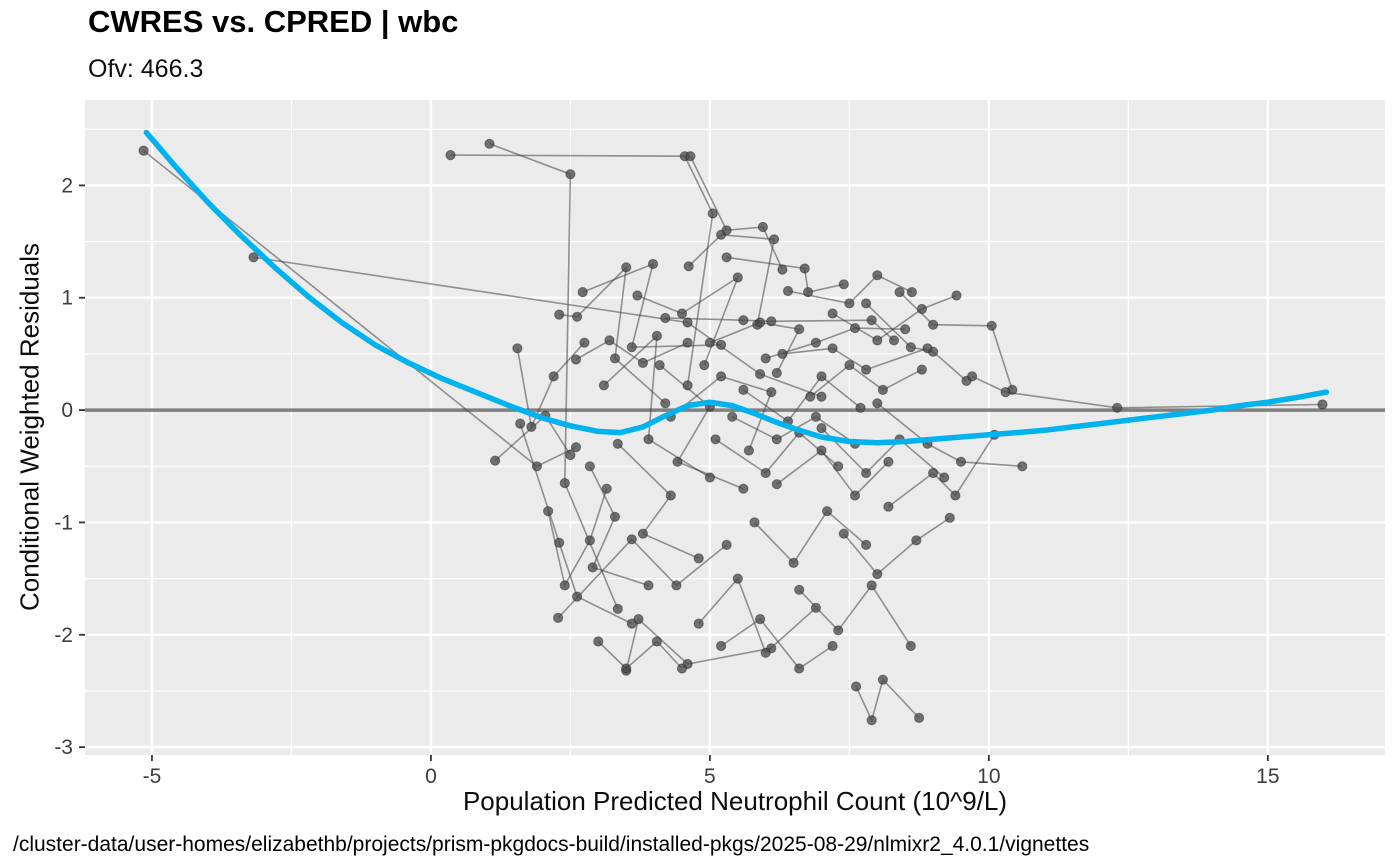 The height and width of the screenshot is (865, 1400). I want to click on x-tick-label: 15, so click(1267, 776).